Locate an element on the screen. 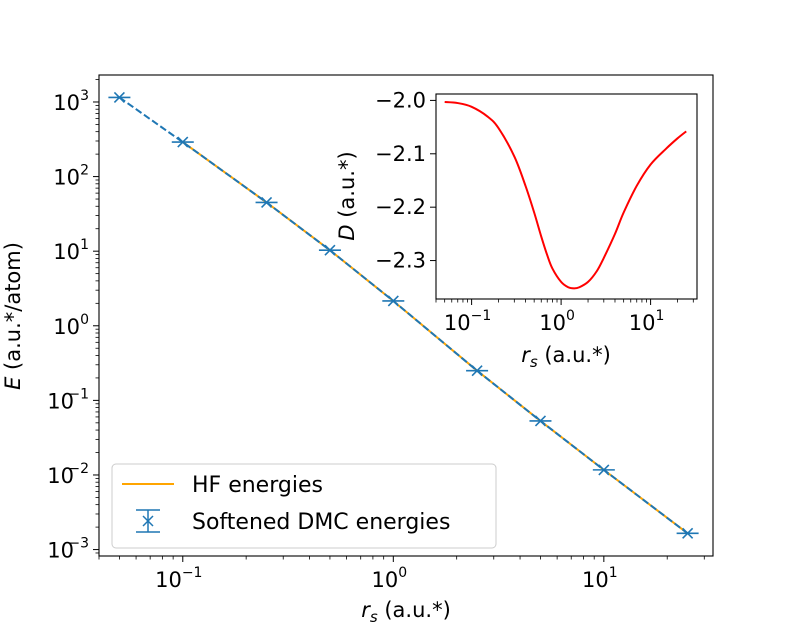  svg-text: −2.1 is located at coordinates (400, 154).